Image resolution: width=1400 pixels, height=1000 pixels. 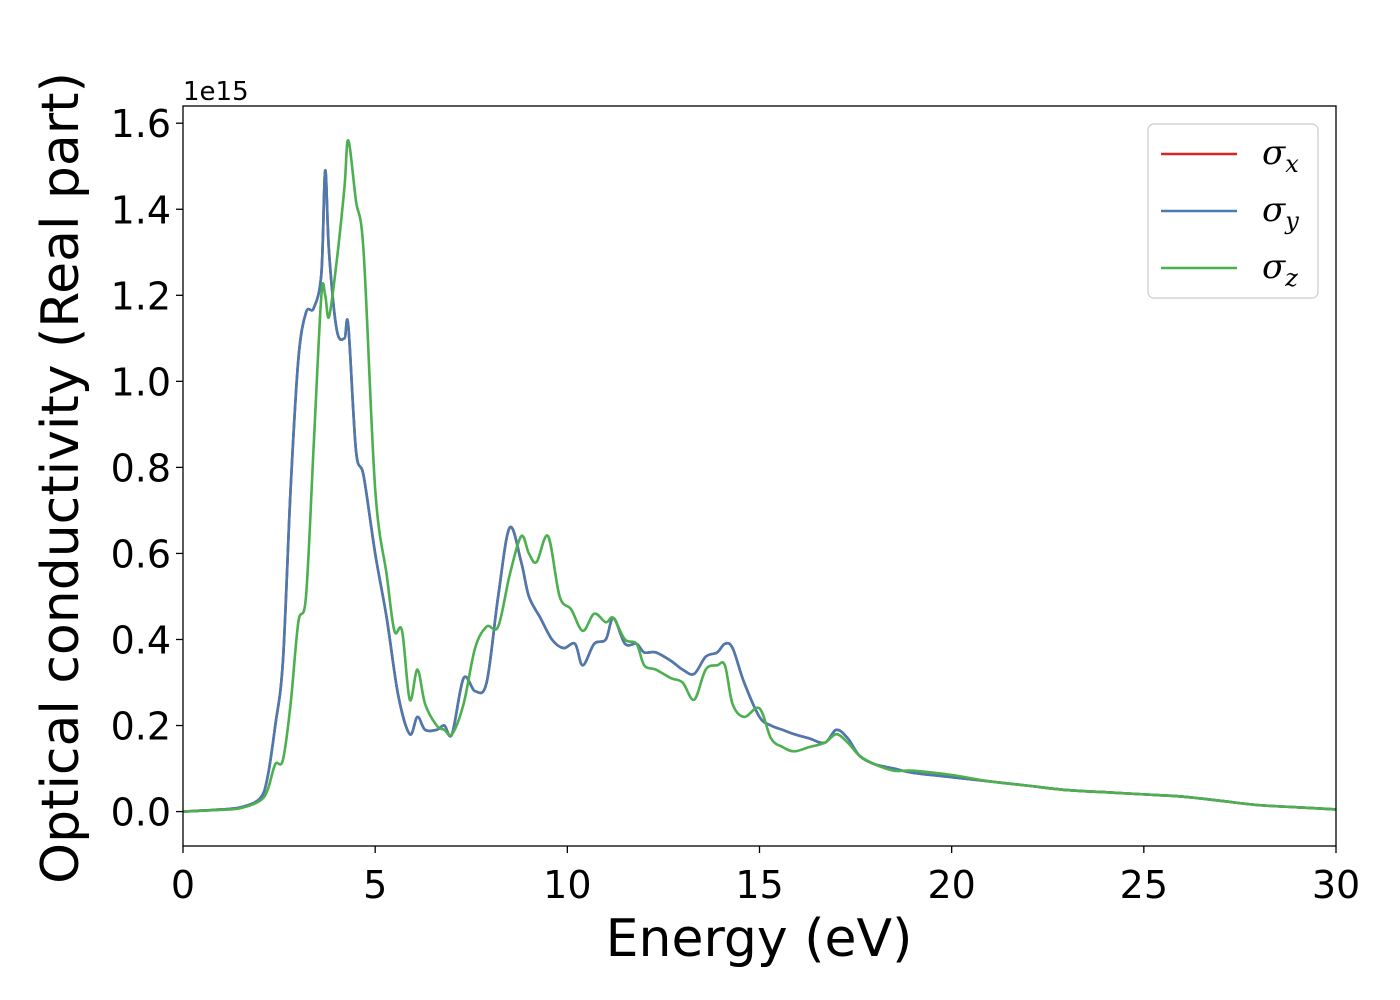 What do you see at coordinates (1336, 885) in the screenshot?
I see `x-tick-label: 30` at bounding box center [1336, 885].